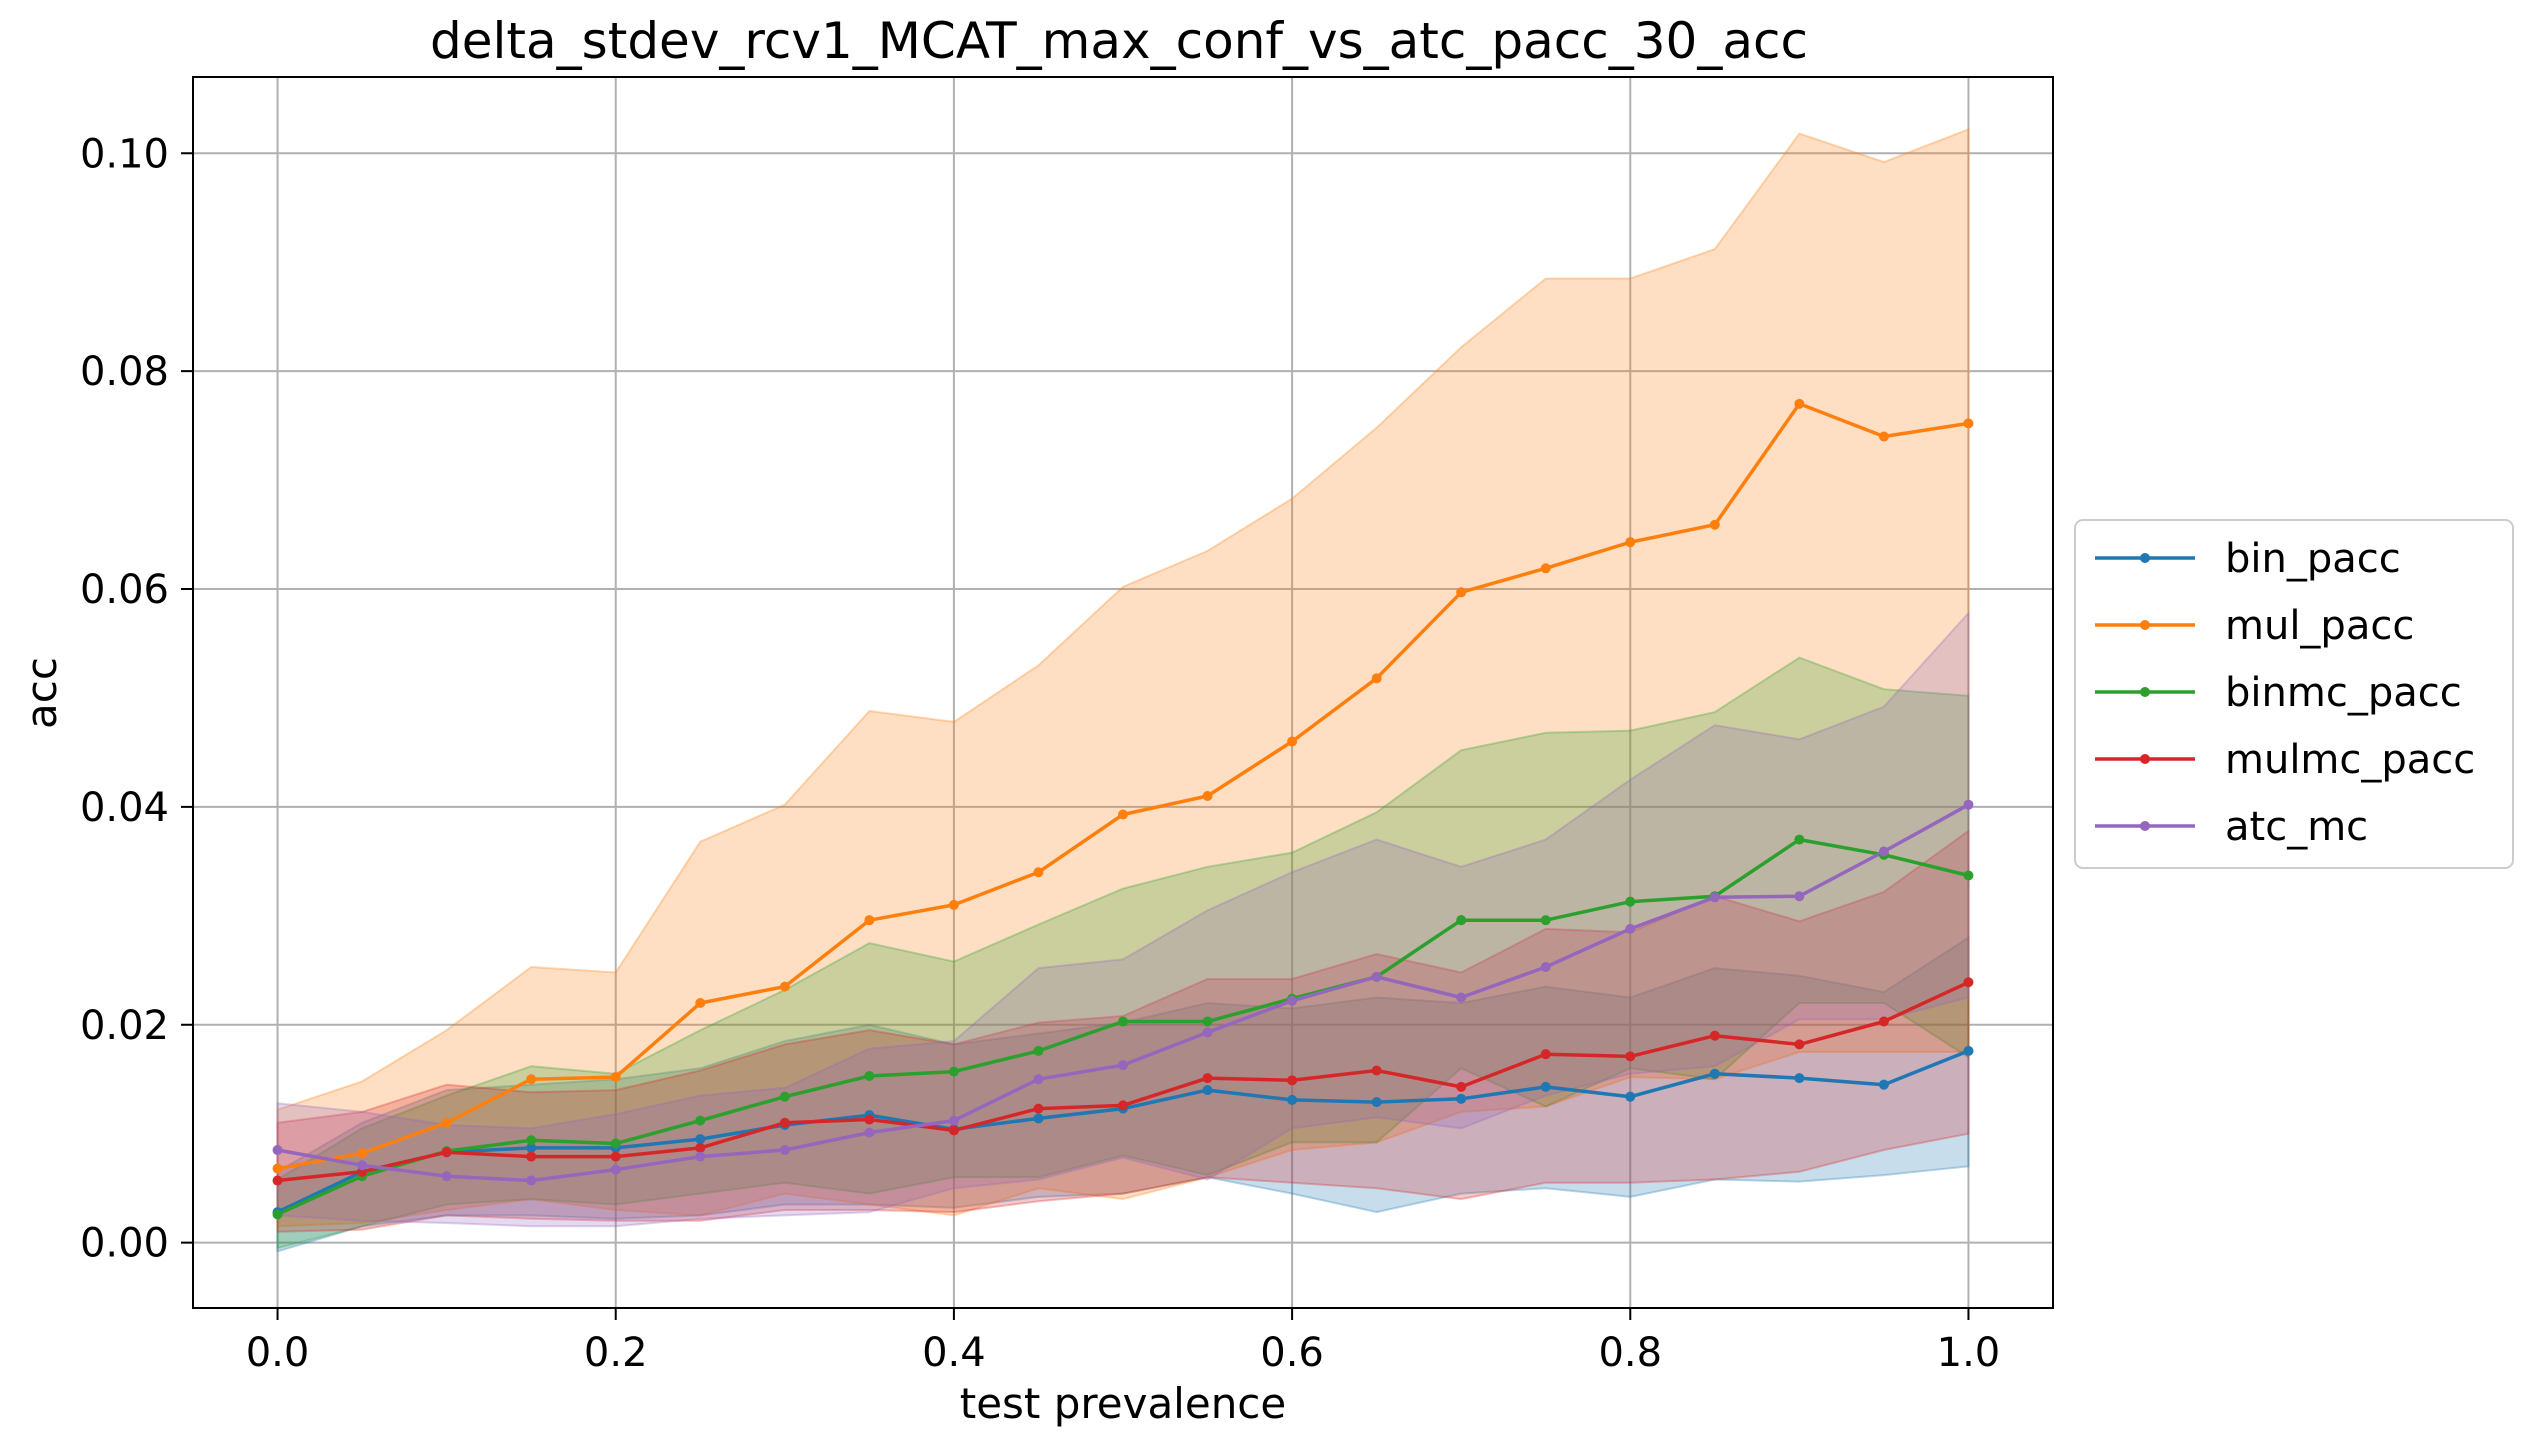 This screenshot has height=1450, width=2533. What do you see at coordinates (124, 1244) in the screenshot?
I see `y-tick-label-0: 0.00` at bounding box center [124, 1244].